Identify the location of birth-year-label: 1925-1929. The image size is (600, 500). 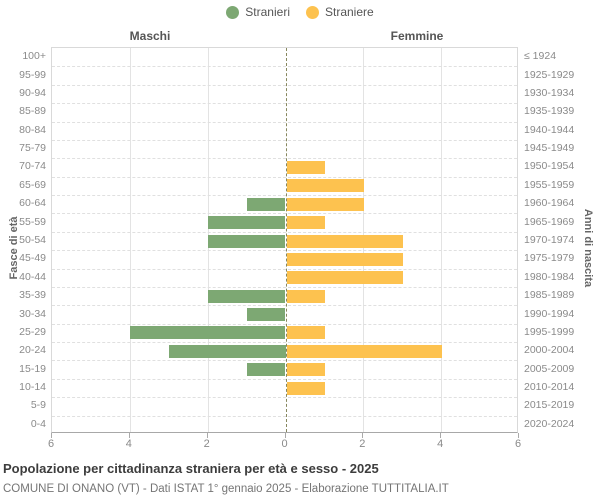
(549, 74).